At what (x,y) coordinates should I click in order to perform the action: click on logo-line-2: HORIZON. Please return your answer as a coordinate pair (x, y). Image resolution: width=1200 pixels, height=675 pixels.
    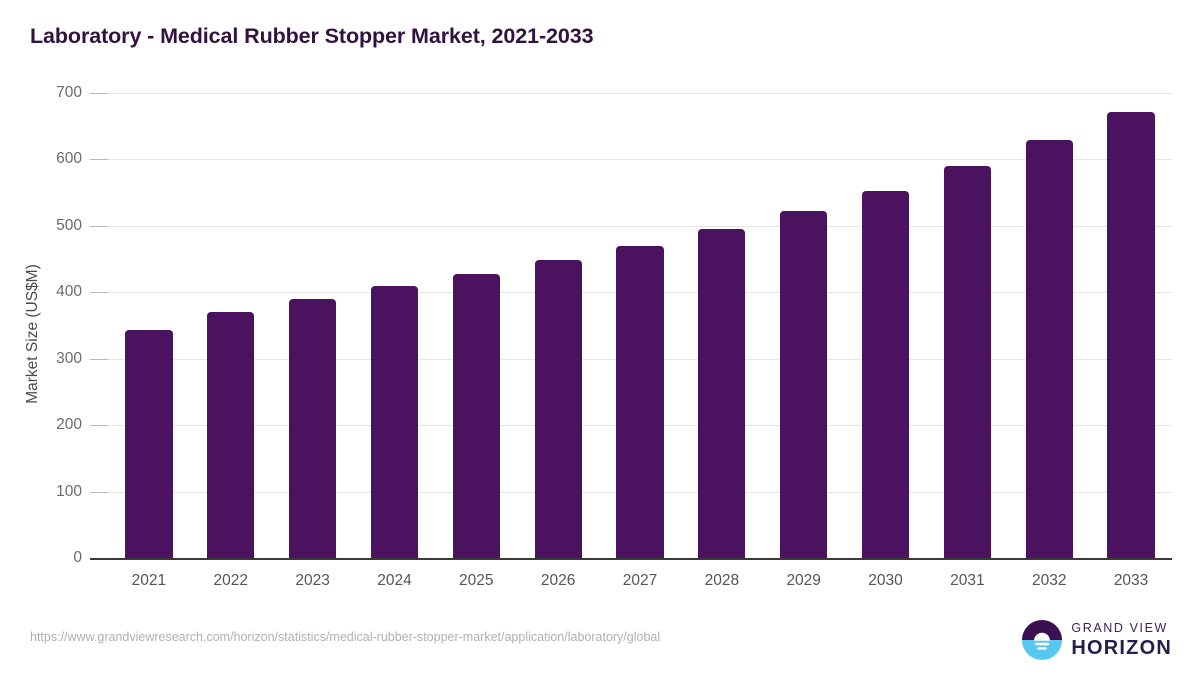
    Looking at the image, I should click on (1121, 647).